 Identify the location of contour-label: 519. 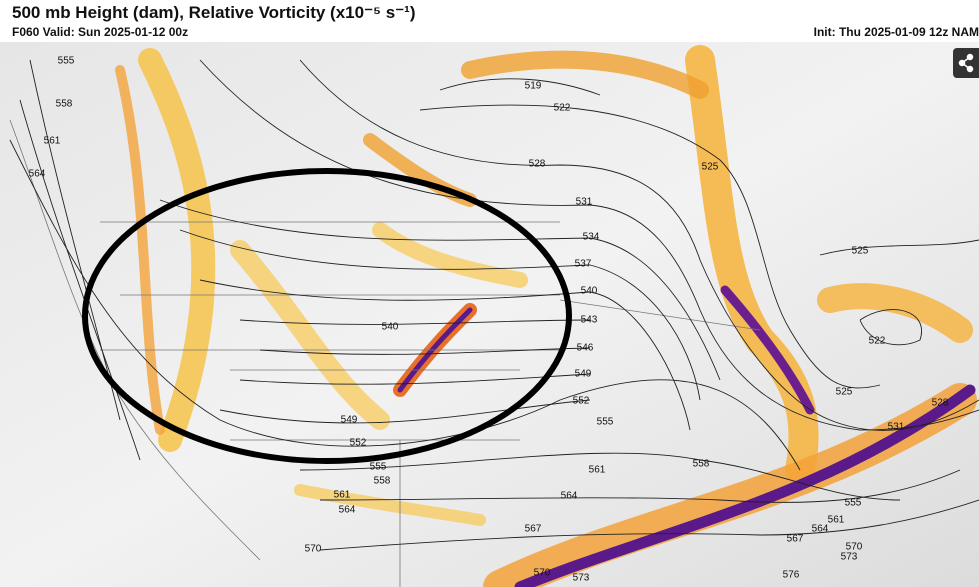
(533, 86).